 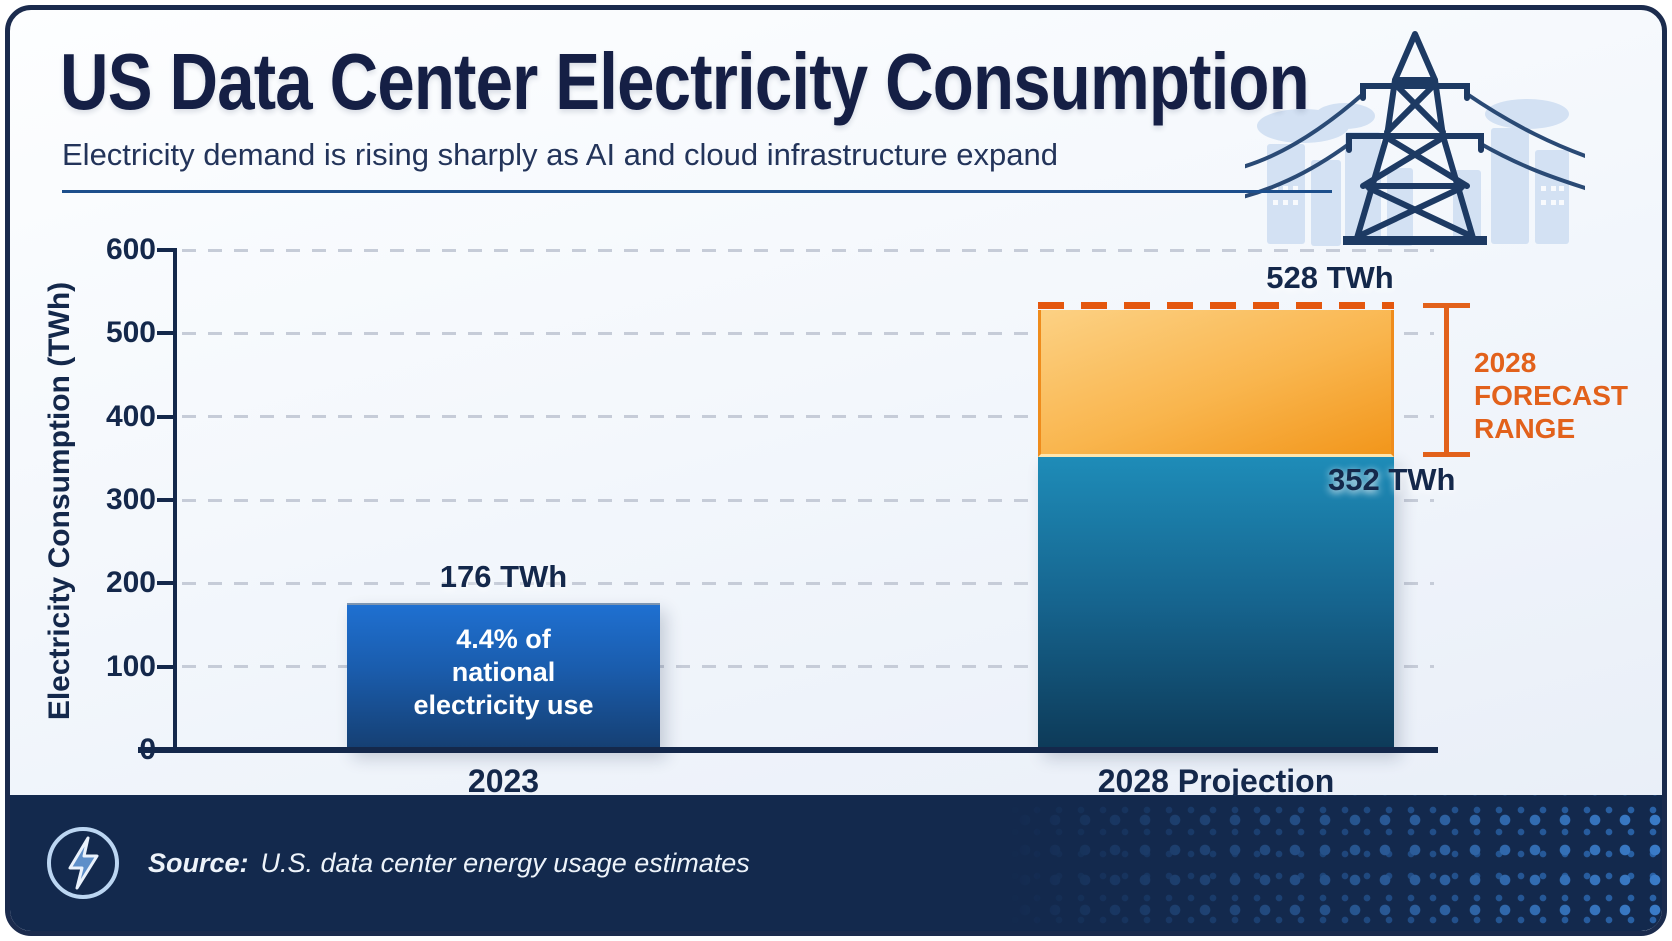 I want to click on y-tick-100: 100, so click(x=130, y=666).